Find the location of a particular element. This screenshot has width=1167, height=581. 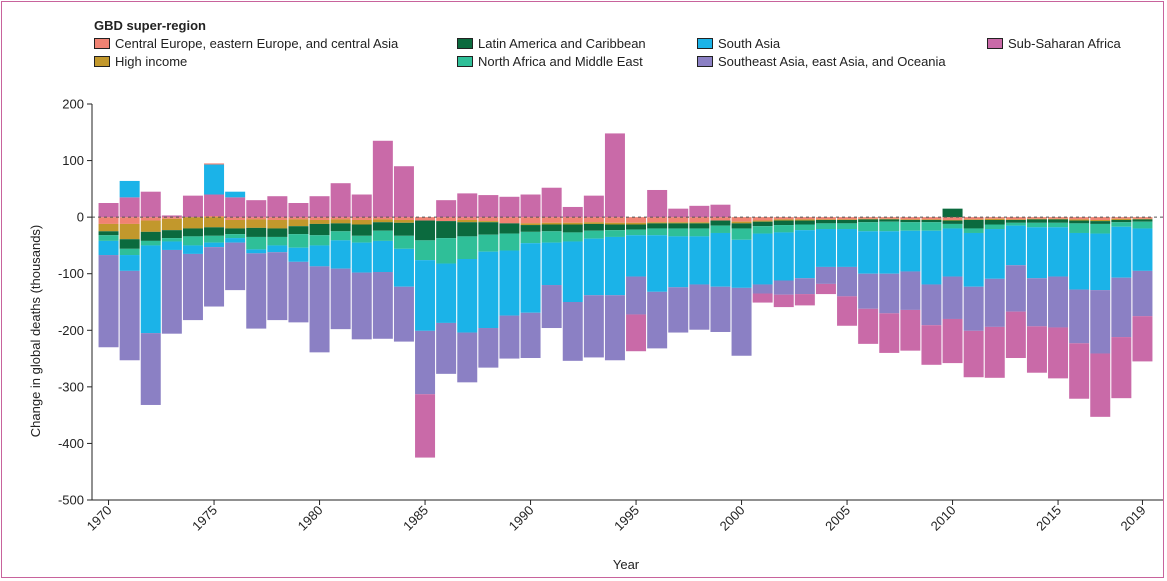

legend-item-south-asia: South Asia is located at coordinates (738, 43).